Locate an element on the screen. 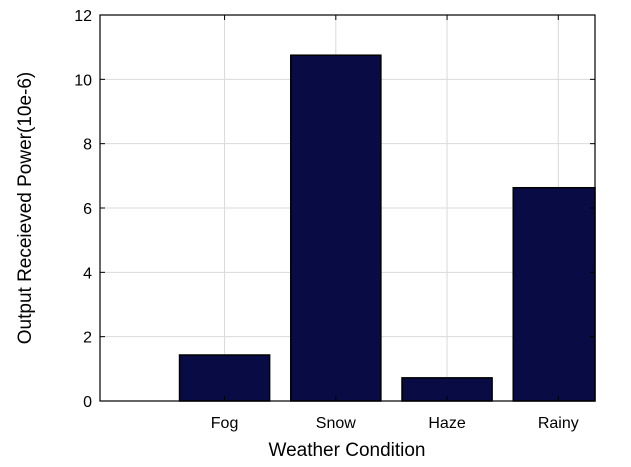  y-tick-label: 6 is located at coordinates (87, 209).